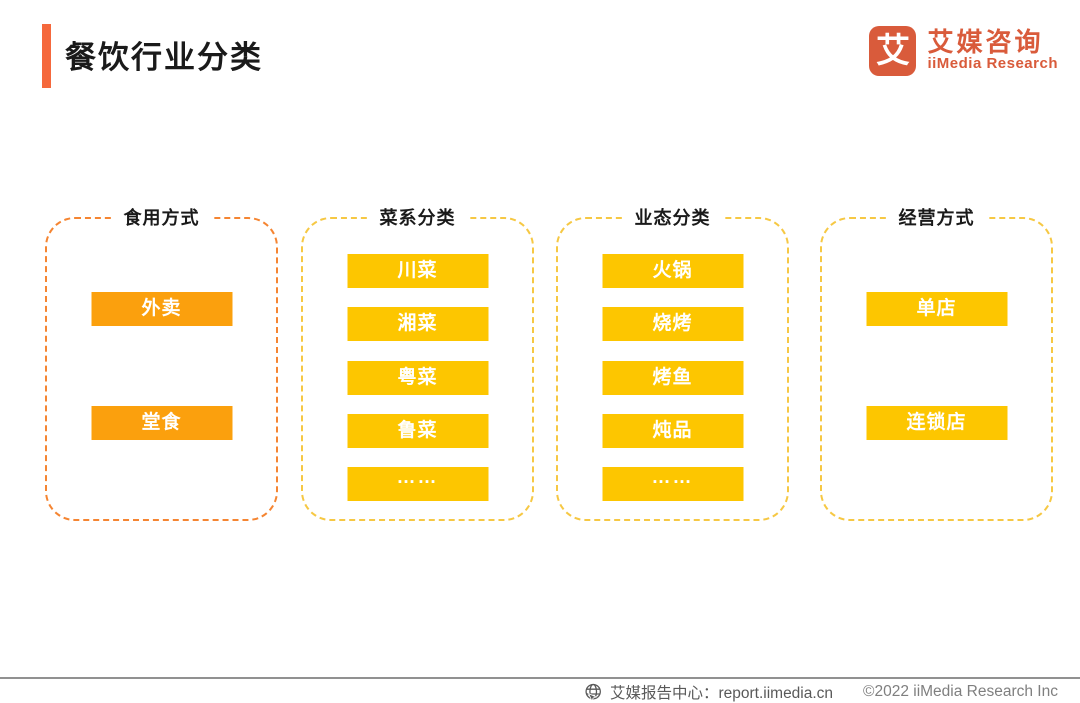 The image size is (1080, 703). Describe the element at coordinates (960, 691) in the screenshot. I see `footer-copyright: ©2022 iiMedia Research Inc` at that location.